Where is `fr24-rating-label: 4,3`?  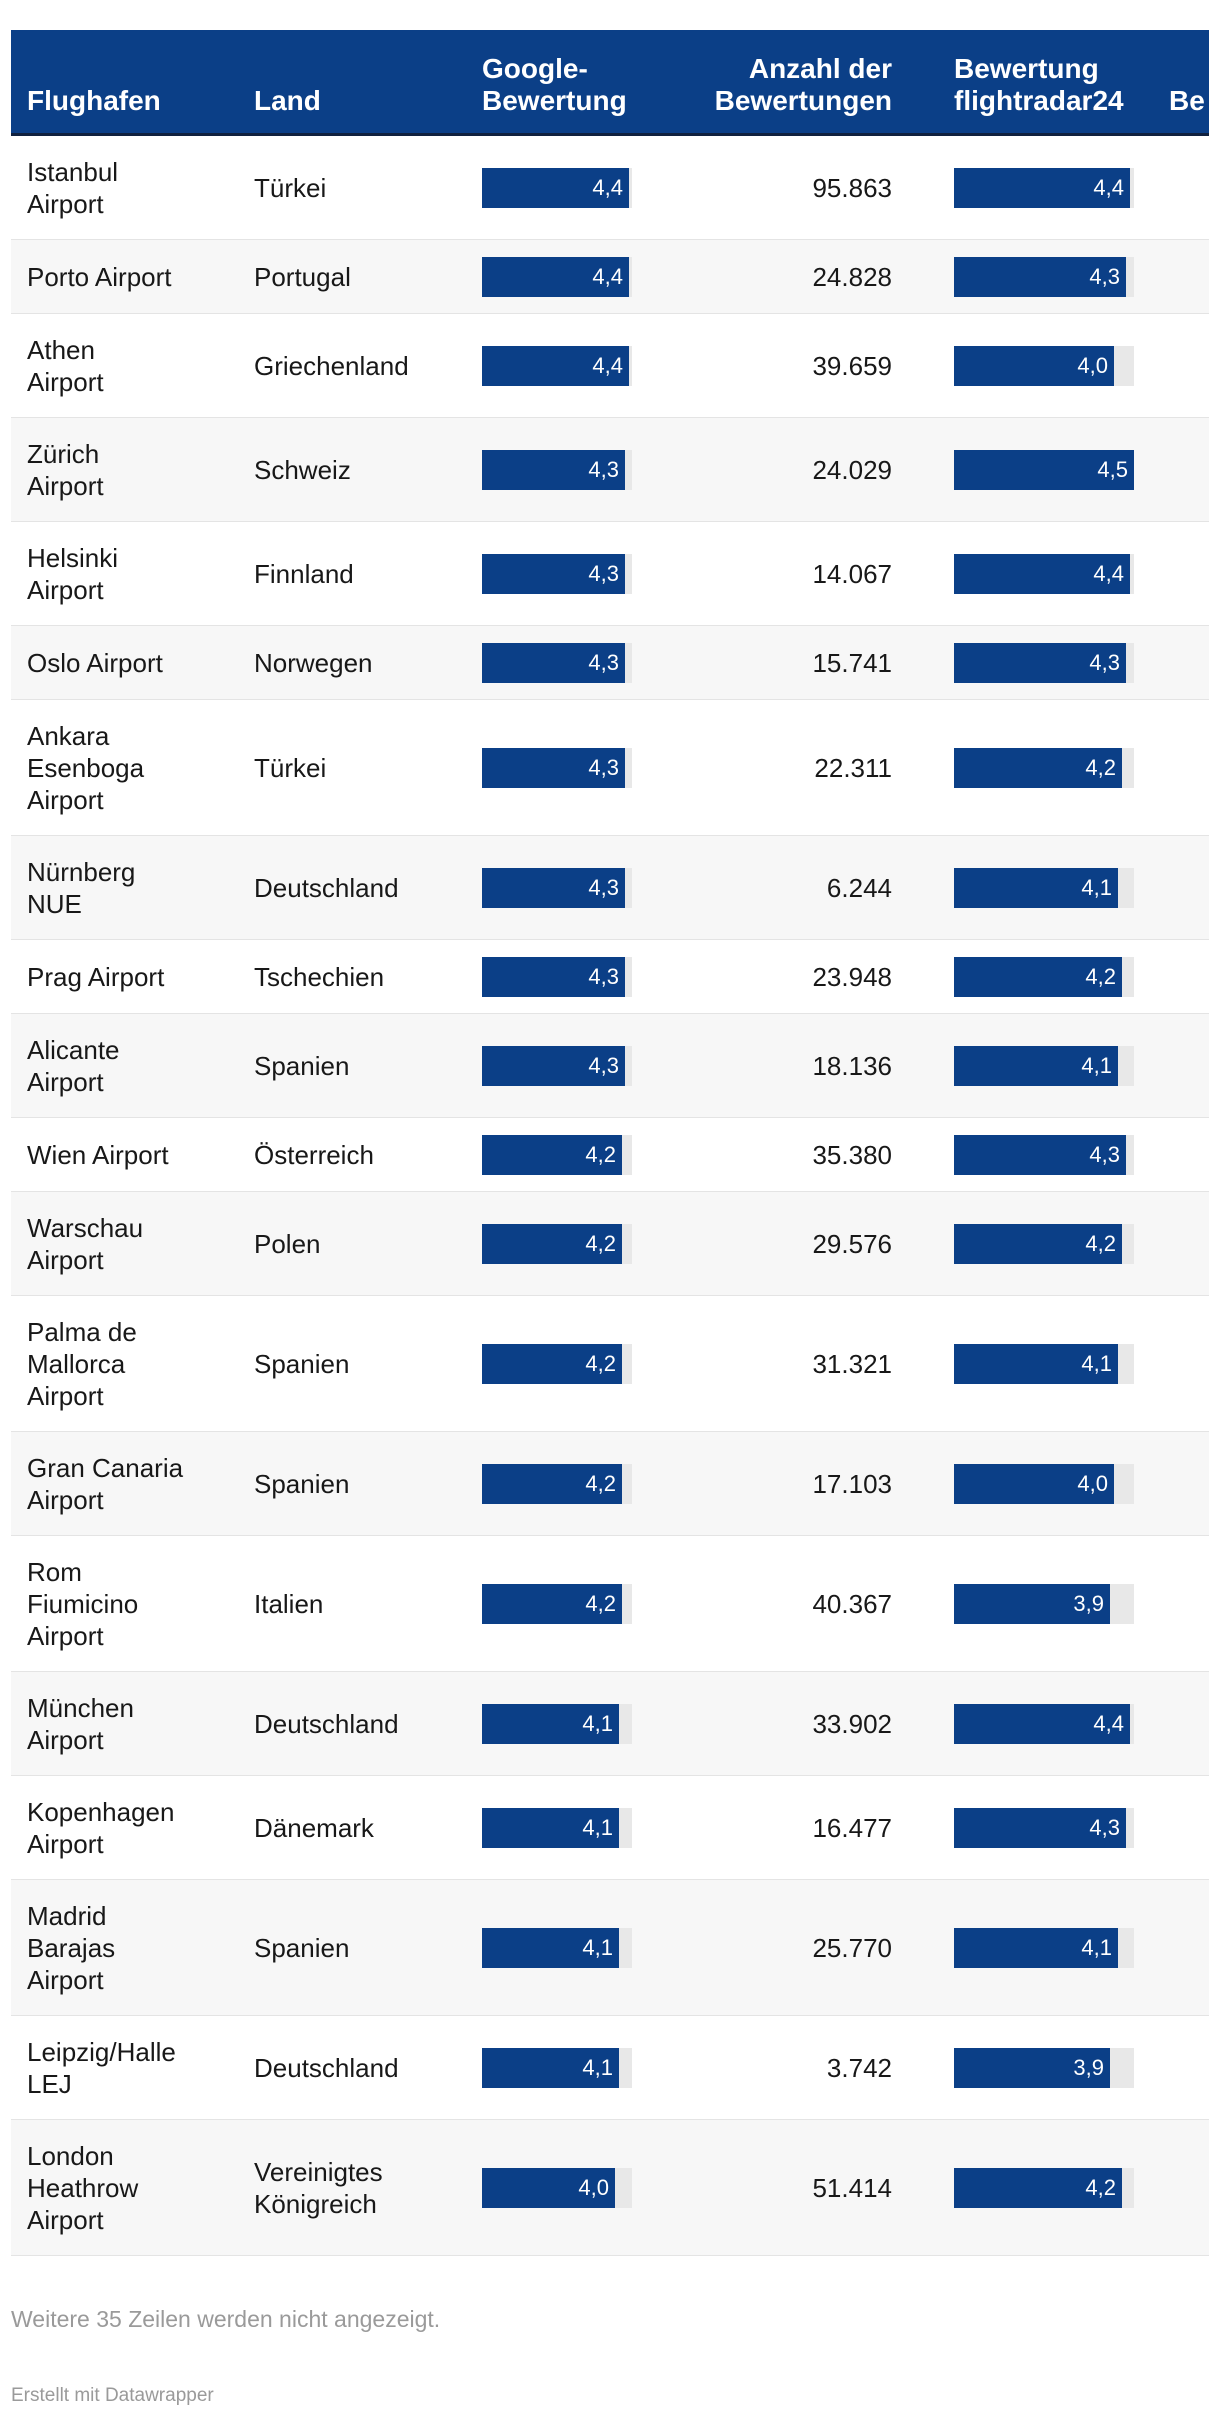
fr24-rating-label: 4,3 is located at coordinates (1104, 662).